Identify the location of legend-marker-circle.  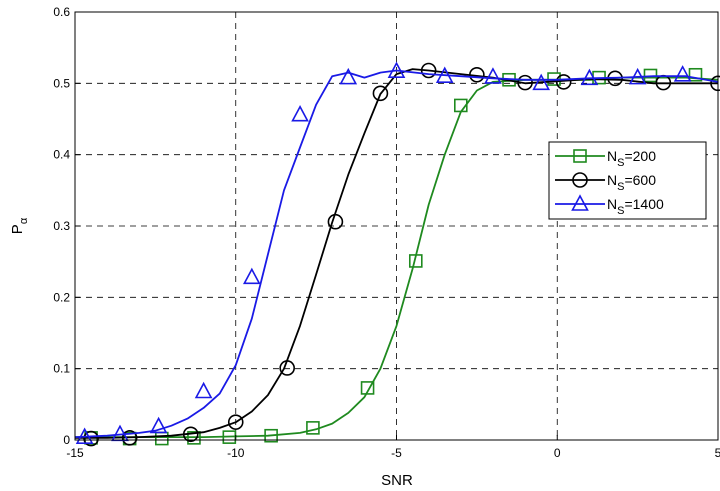
(580, 180).